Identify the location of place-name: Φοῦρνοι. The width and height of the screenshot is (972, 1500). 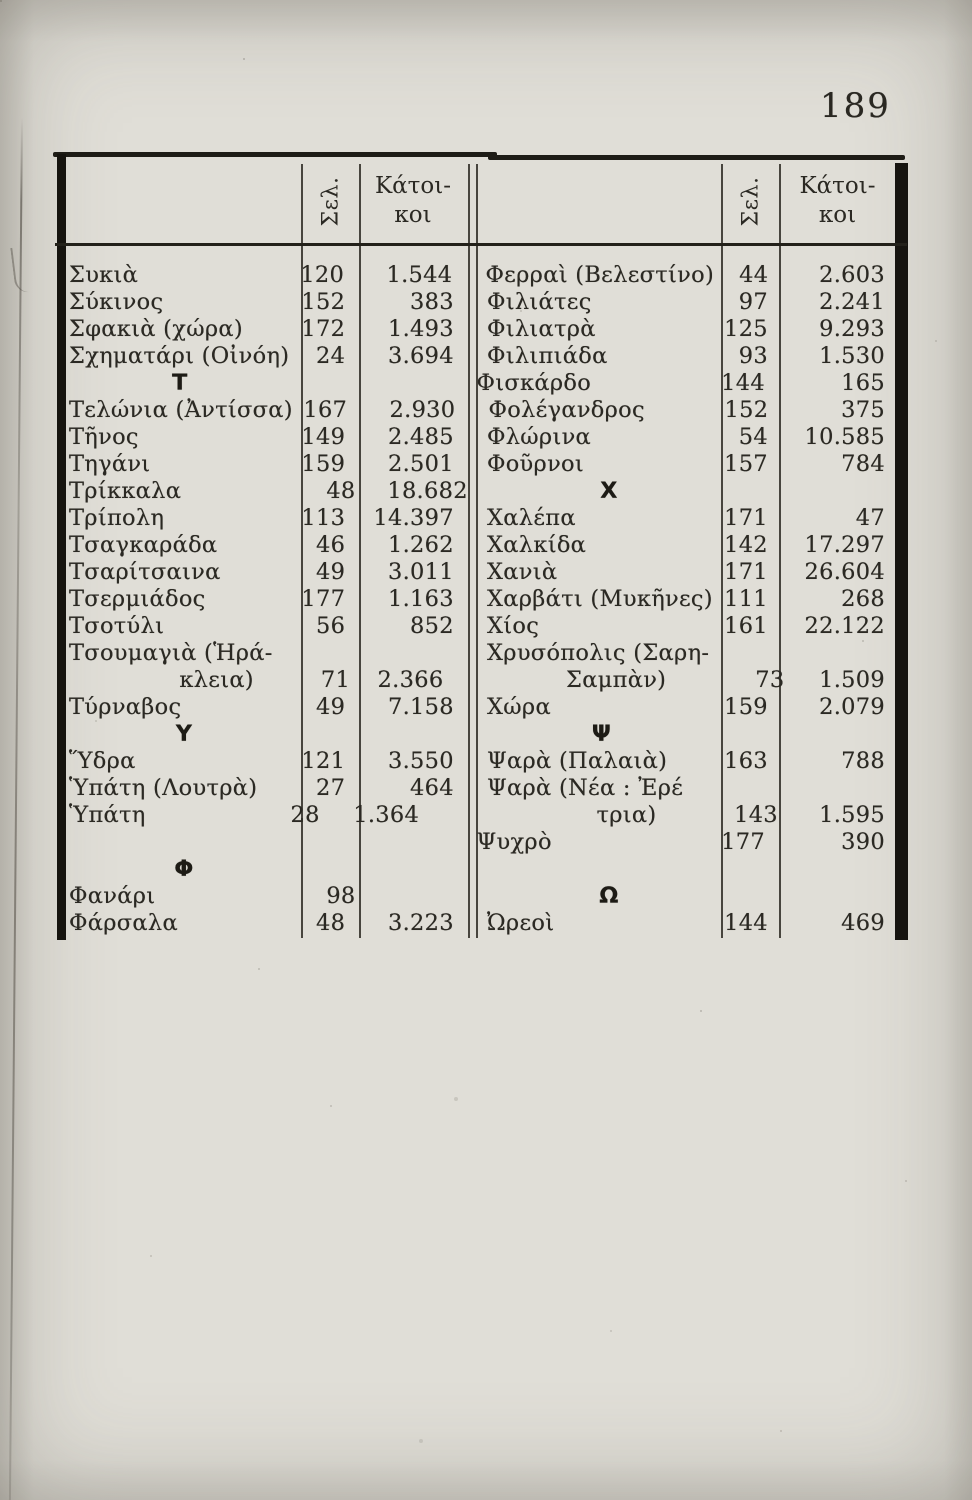
(535, 464).